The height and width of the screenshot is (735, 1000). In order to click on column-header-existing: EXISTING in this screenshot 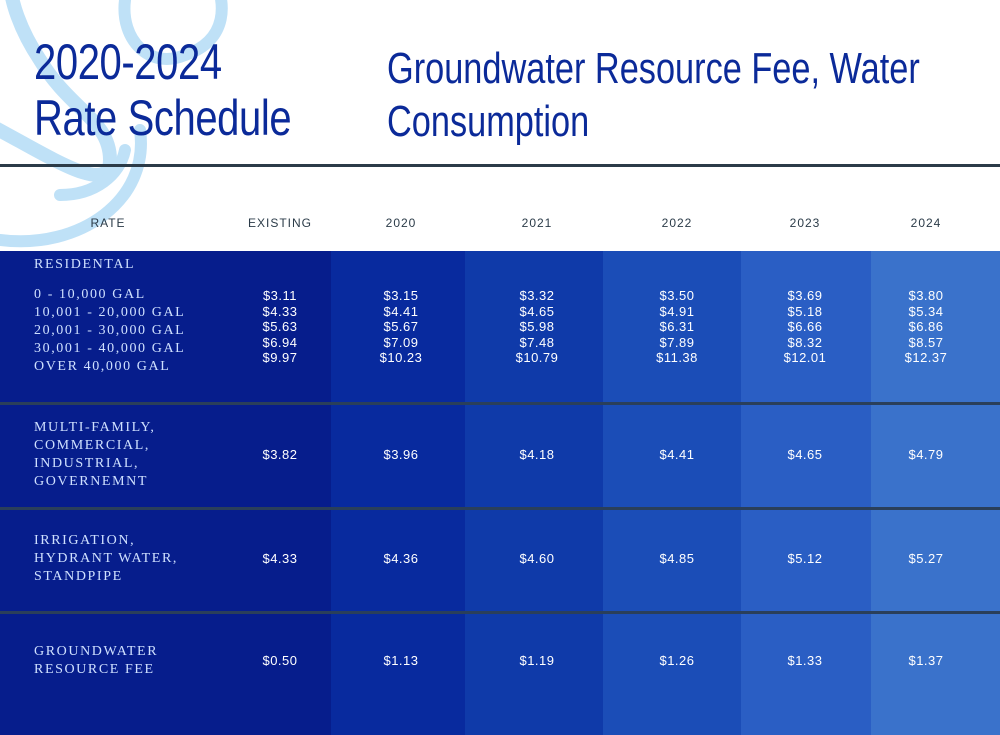, I will do `click(279, 223)`.